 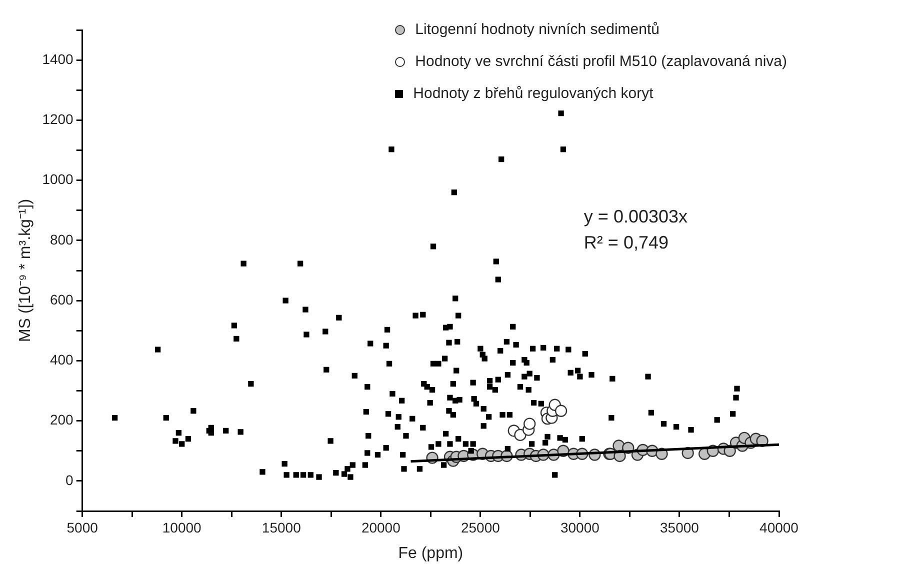 I want to click on legend-label: Hodnoty ve svrchní části profil M510 (zaplavovaná niva), so click(x=601, y=61).